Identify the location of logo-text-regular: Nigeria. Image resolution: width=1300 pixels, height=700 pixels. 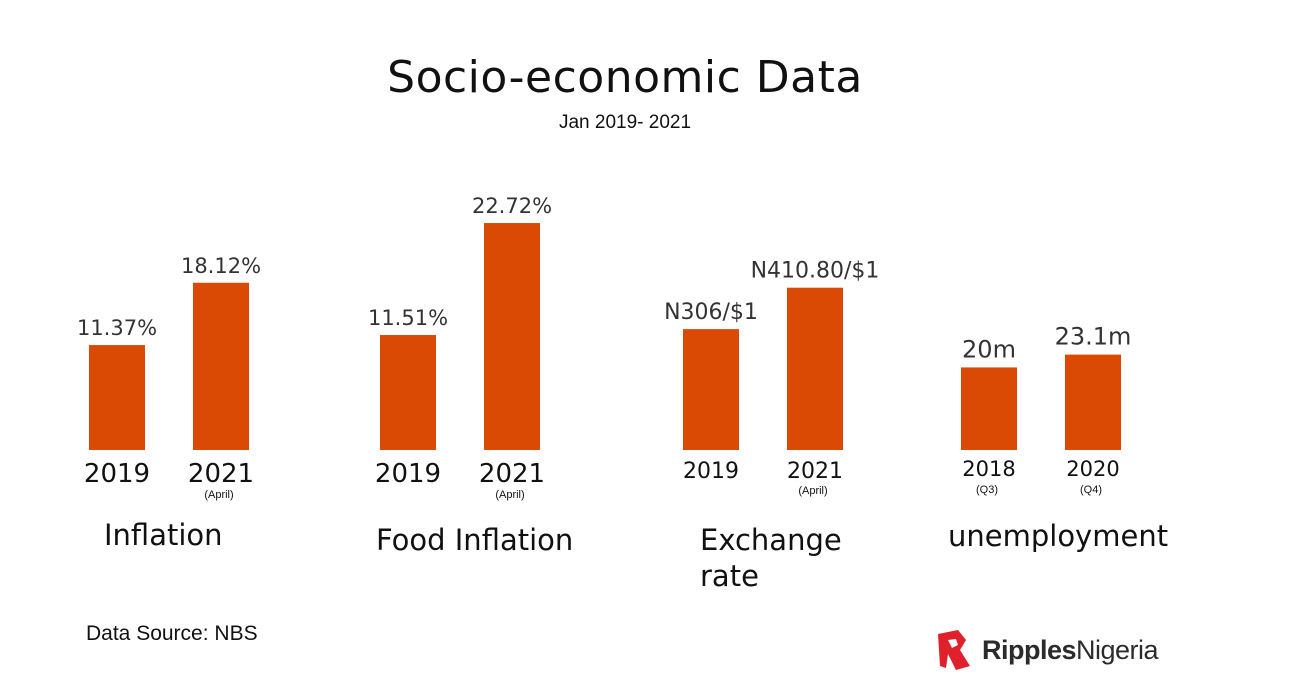
(1117, 649).